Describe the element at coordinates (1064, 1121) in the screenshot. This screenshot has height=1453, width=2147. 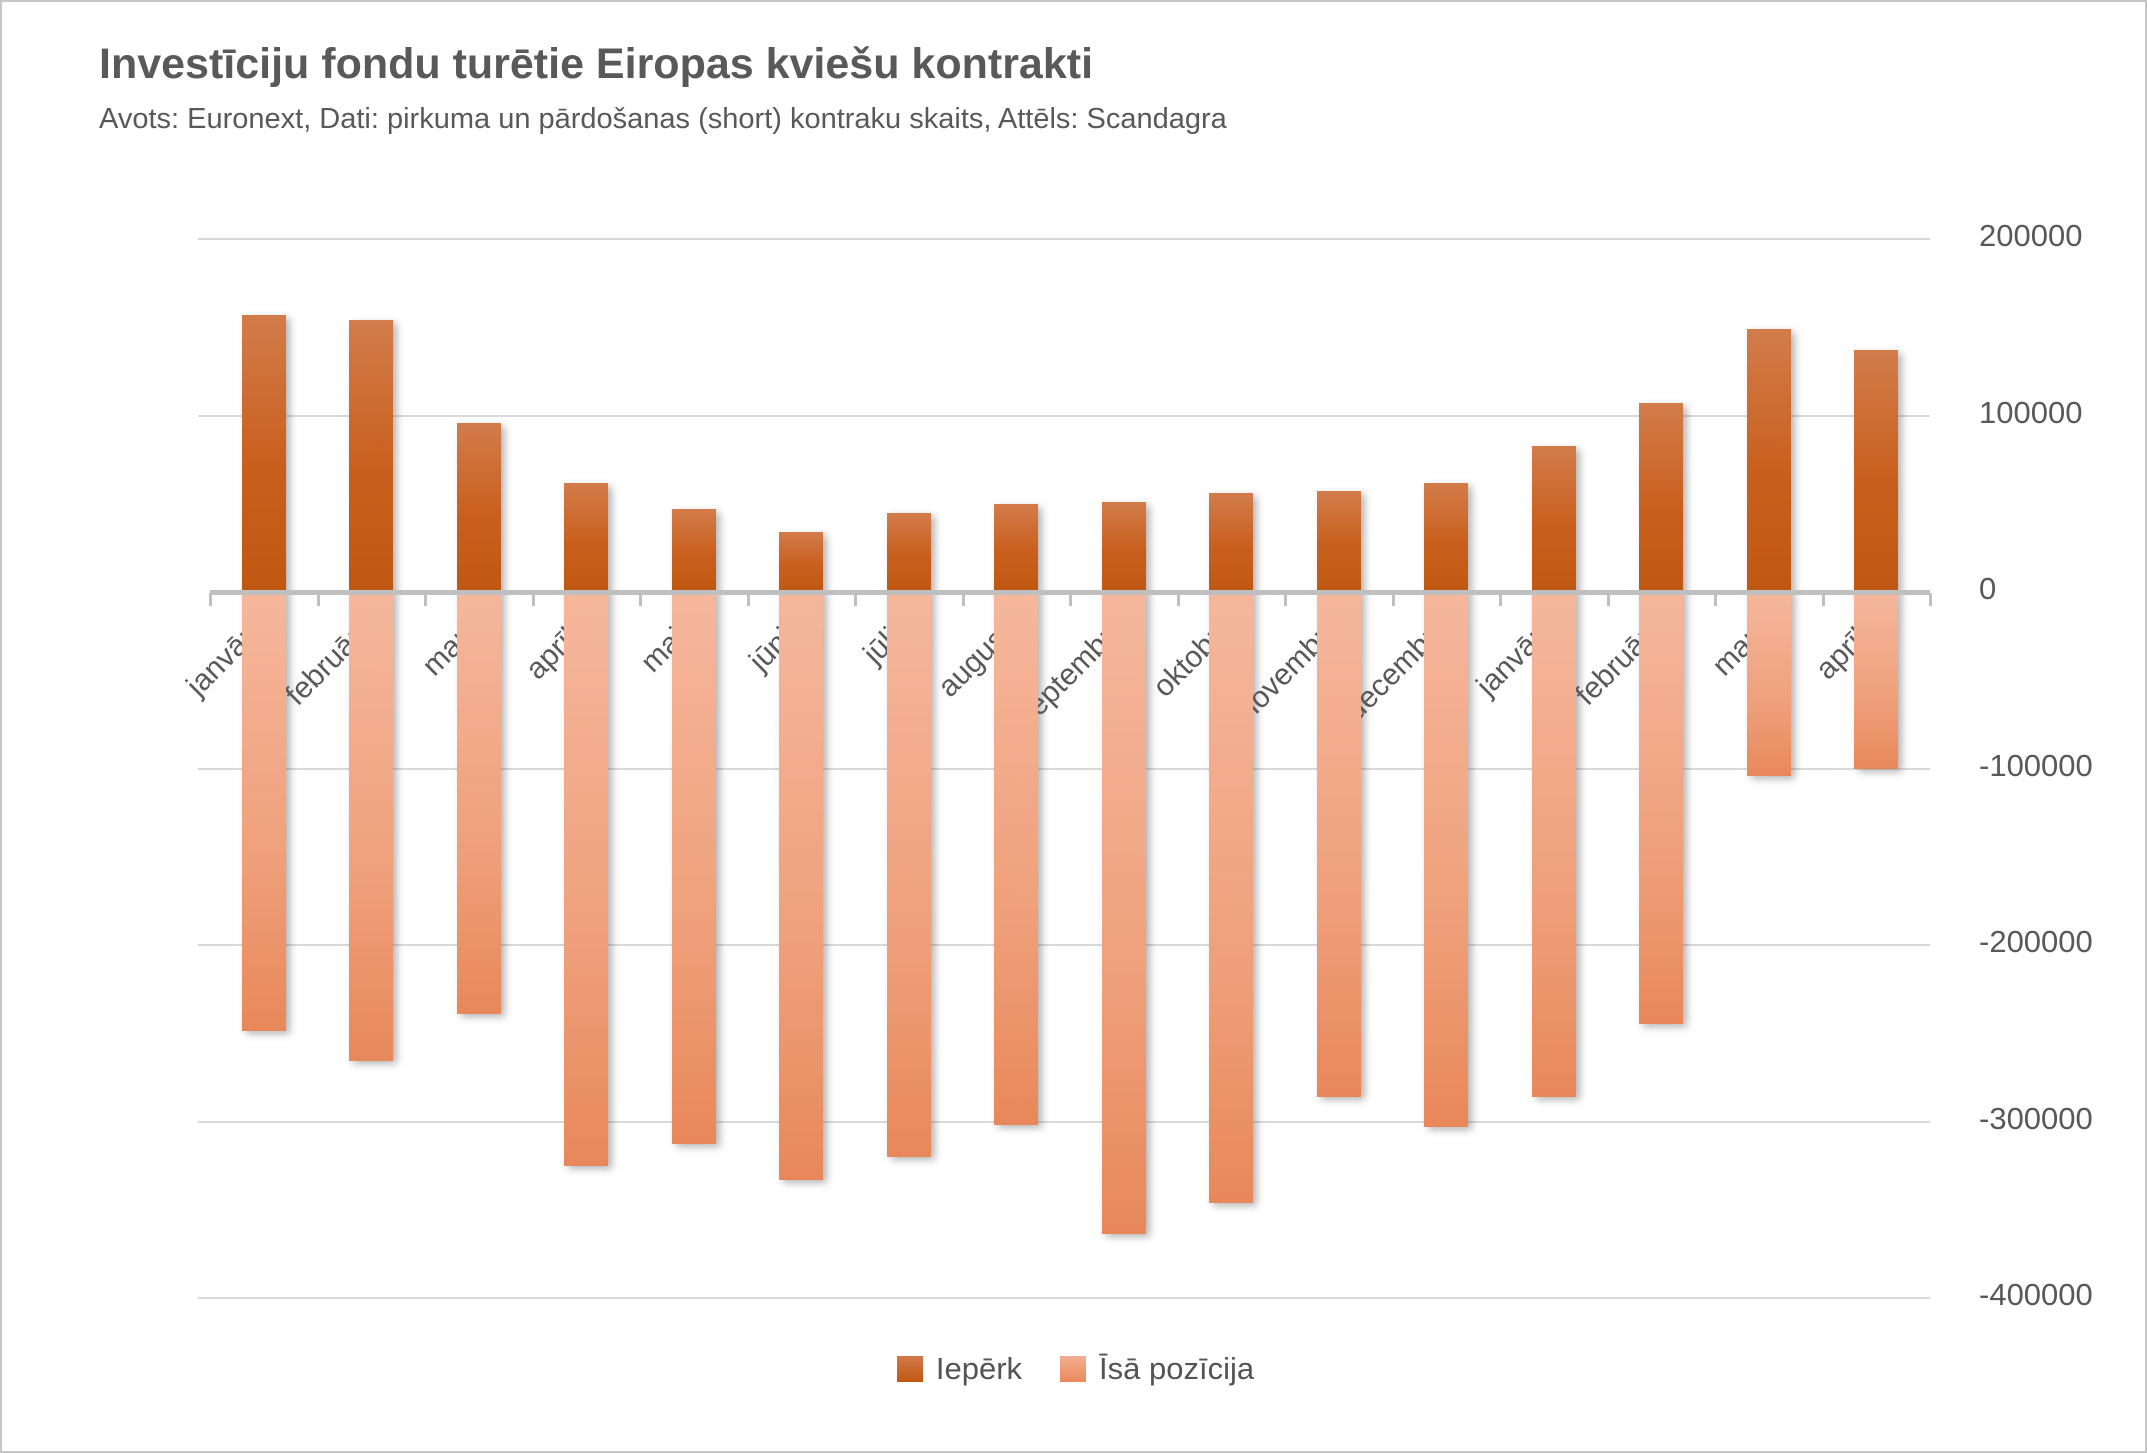
I see `gridline--300000` at that location.